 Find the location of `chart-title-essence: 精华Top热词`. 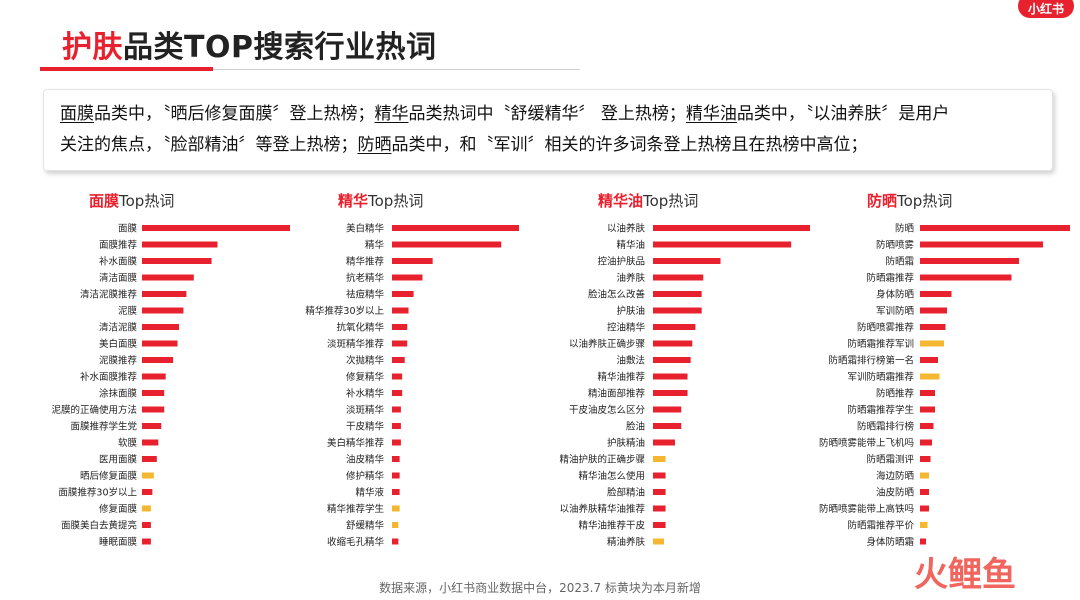

chart-title-essence: 精华Top热词 is located at coordinates (380, 200).